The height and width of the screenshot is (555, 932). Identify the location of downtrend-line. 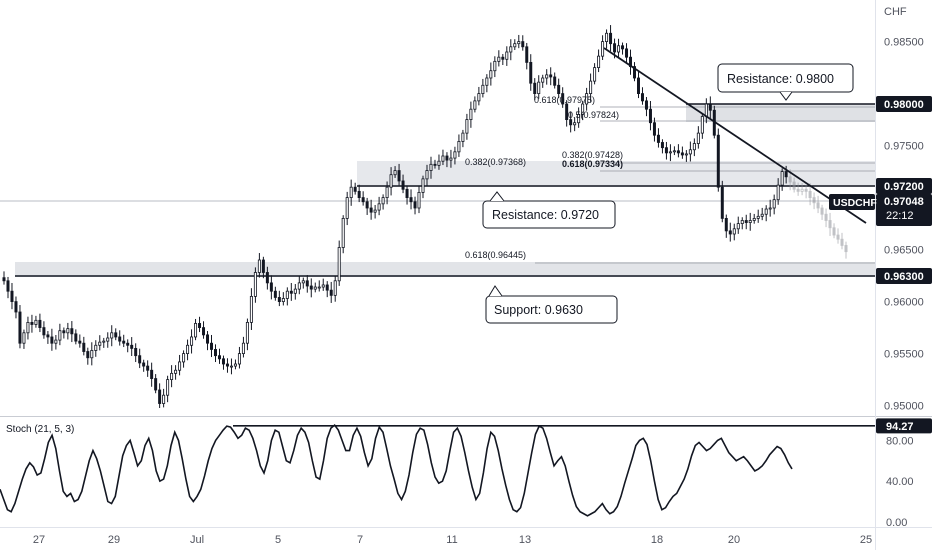
(735, 135).